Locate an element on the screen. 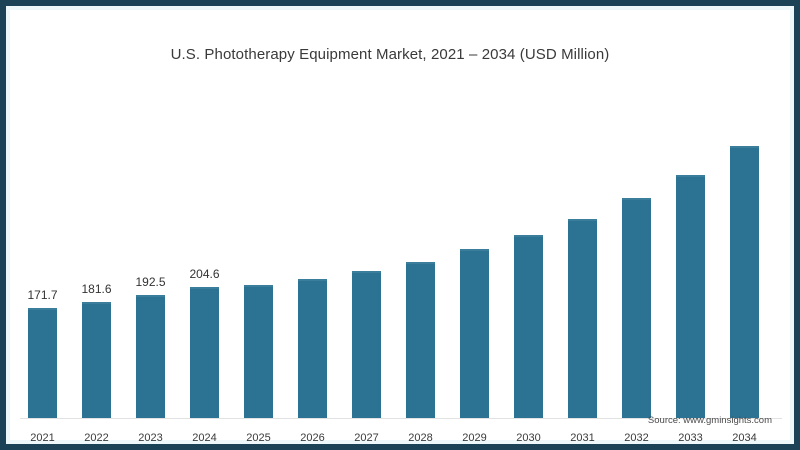 Image resolution: width=800 pixels, height=450 pixels. frame-border-right is located at coordinates (797, 225).